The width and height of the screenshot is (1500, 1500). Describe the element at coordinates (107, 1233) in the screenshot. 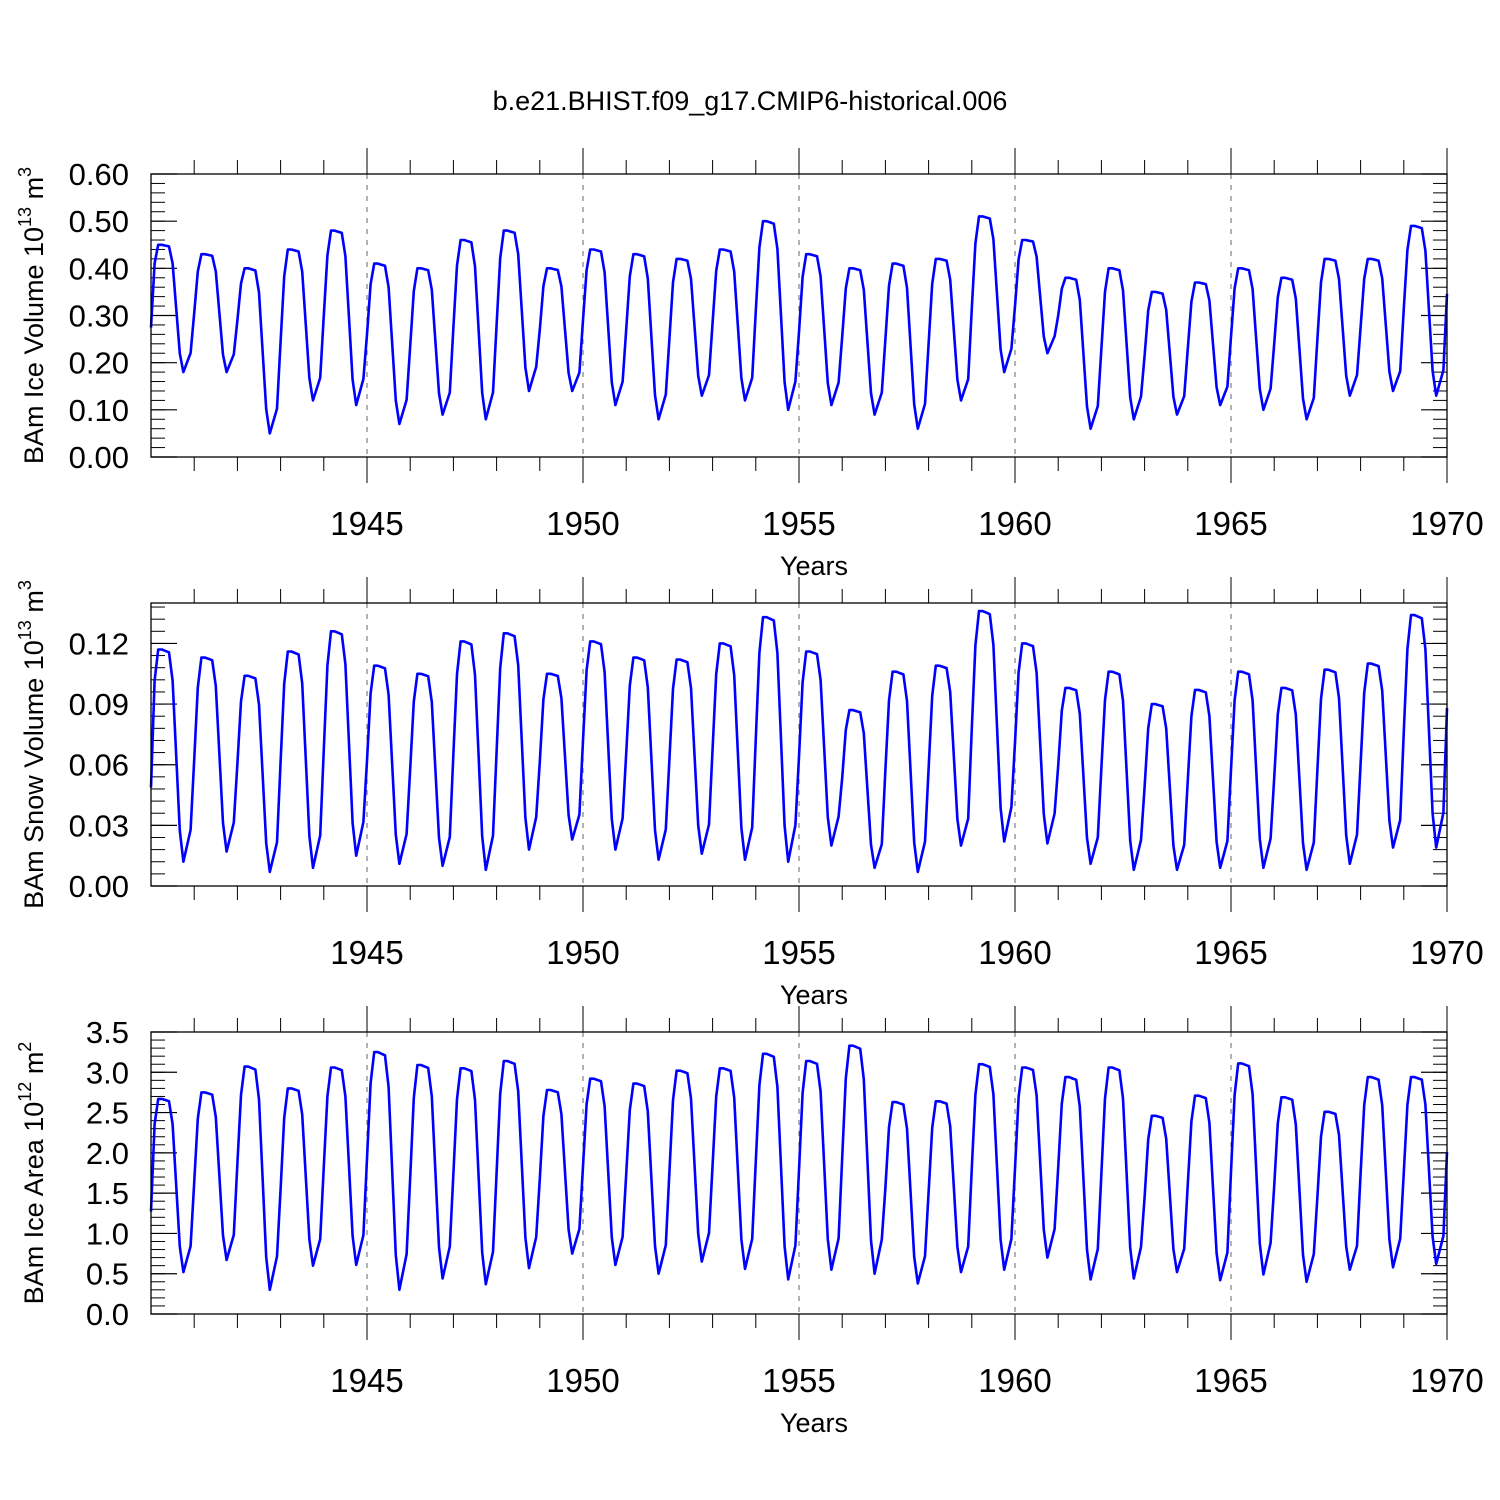

I see `y-tick-label: 1.0` at that location.